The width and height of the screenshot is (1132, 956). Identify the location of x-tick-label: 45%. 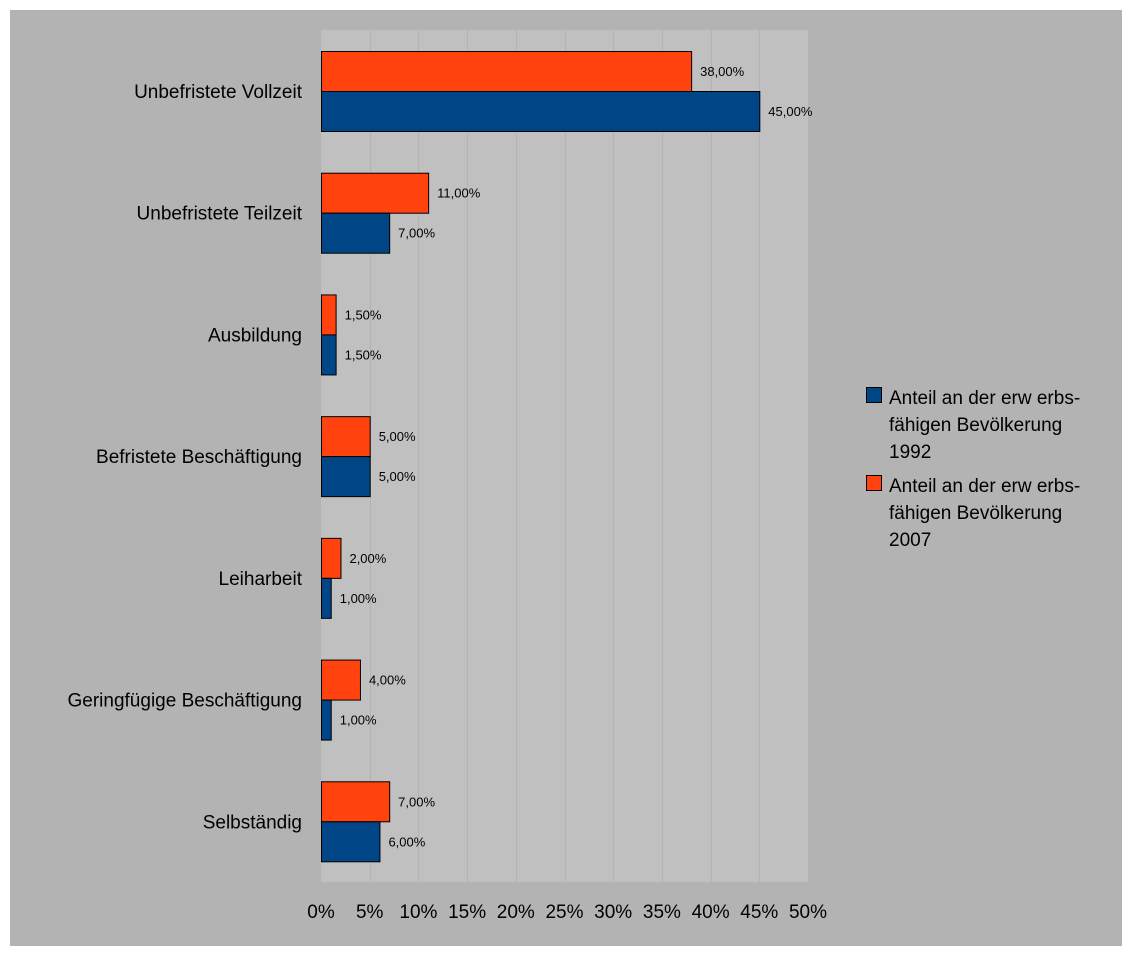
(759, 912).